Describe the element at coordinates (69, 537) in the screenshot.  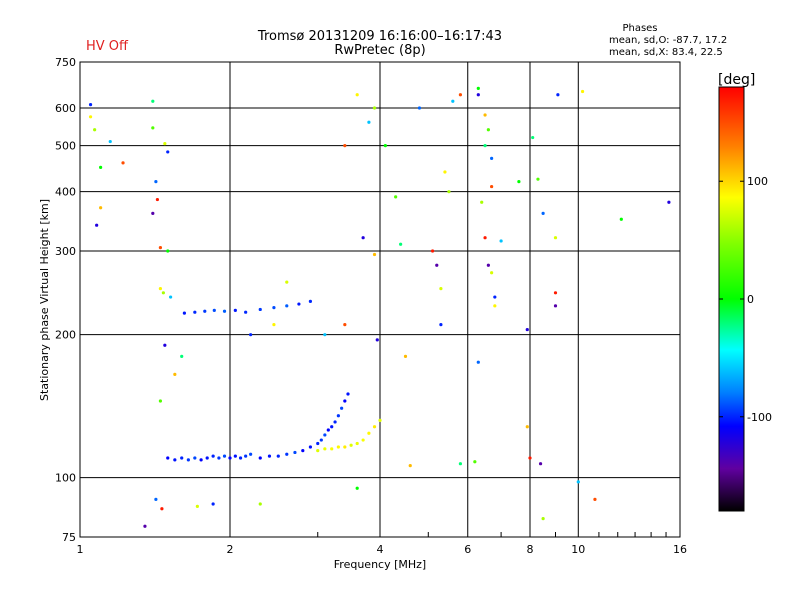
I see `y-tick-label: 75` at that location.